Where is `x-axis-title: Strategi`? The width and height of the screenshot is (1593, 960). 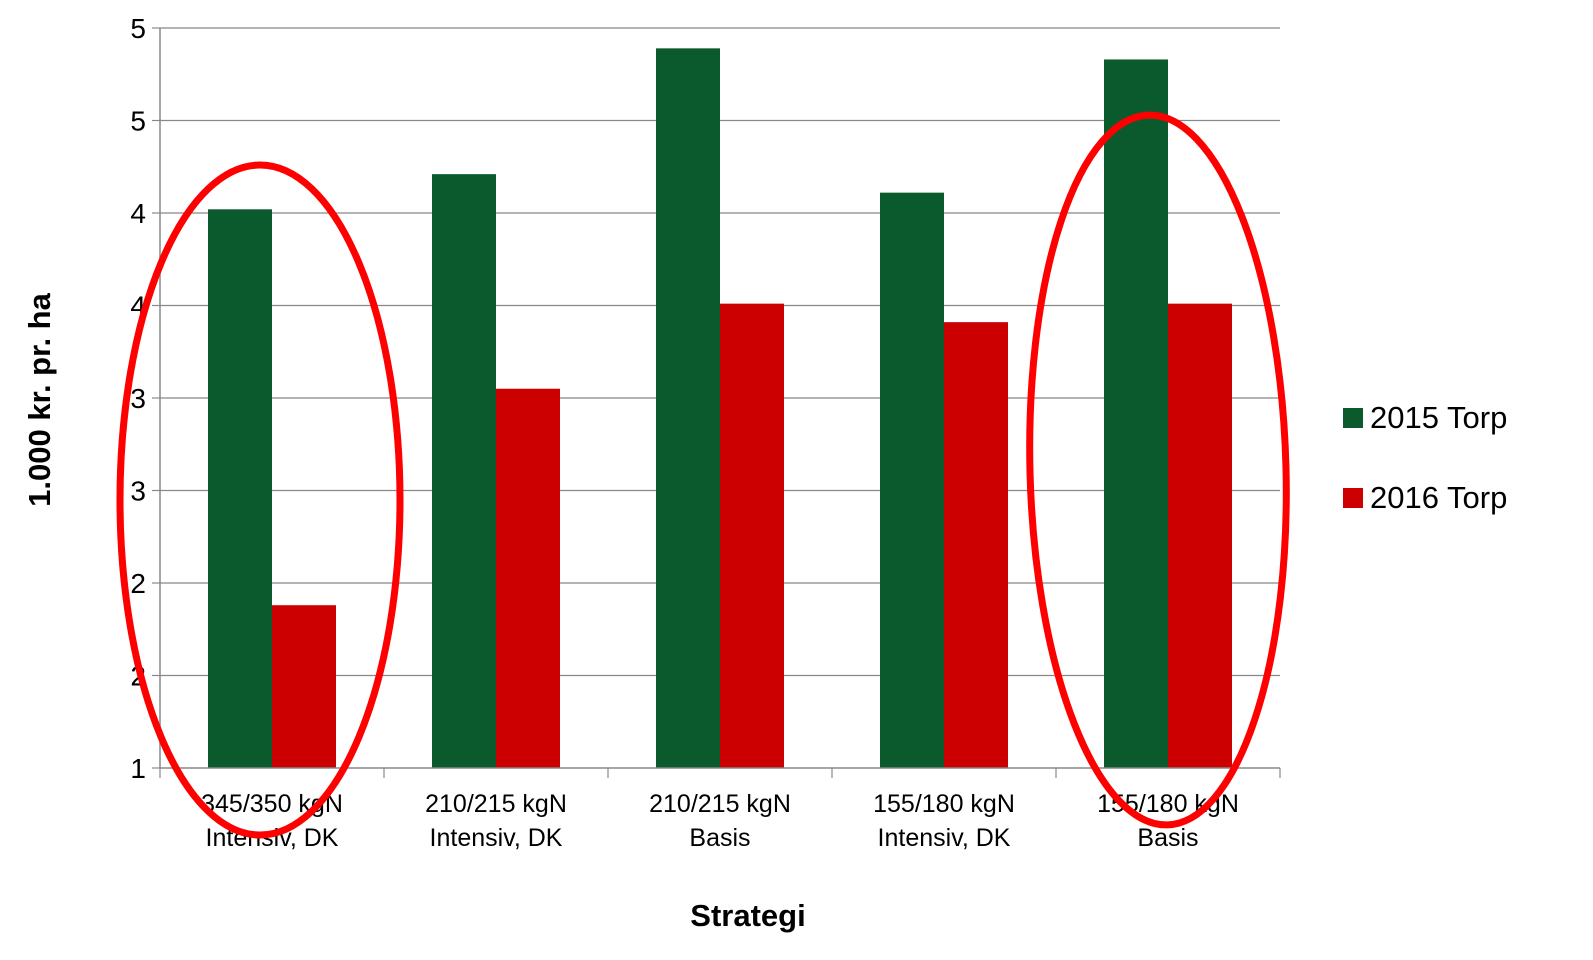 x-axis-title: Strategi is located at coordinates (747, 915).